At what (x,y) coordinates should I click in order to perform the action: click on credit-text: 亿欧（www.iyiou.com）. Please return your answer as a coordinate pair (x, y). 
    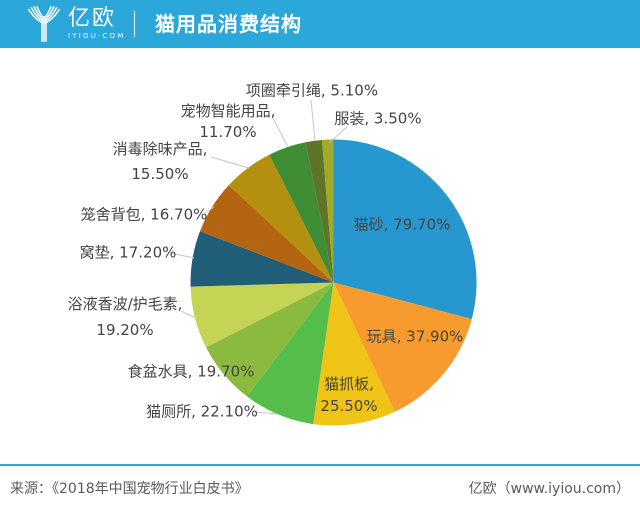
    Looking at the image, I should click on (549, 489).